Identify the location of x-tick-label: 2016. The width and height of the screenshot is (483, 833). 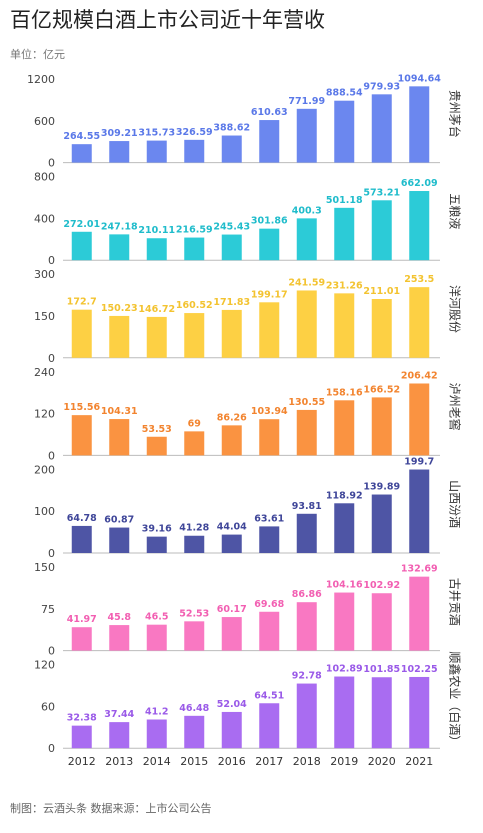
(232, 761).